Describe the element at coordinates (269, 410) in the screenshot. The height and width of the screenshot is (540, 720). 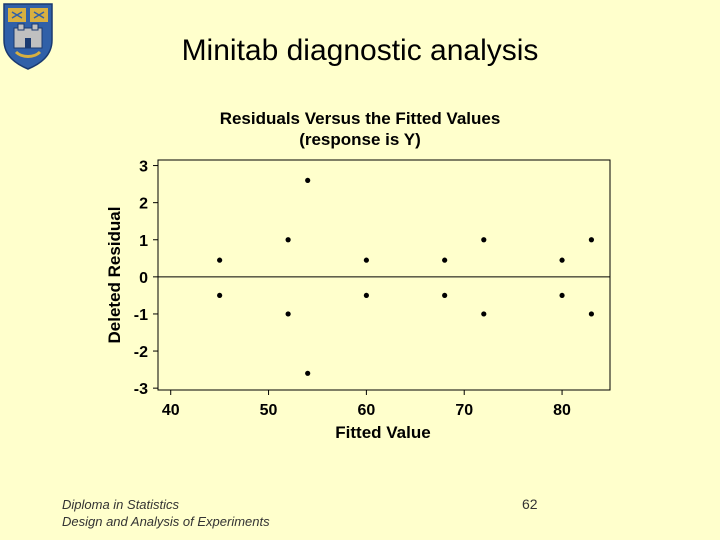
I see `x-tick-label: 50` at that location.